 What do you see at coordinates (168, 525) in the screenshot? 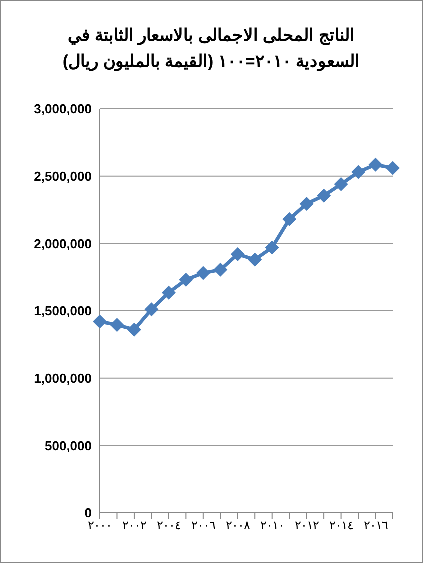
I see `x-tick-label: ٢٠٠٤` at bounding box center [168, 525].